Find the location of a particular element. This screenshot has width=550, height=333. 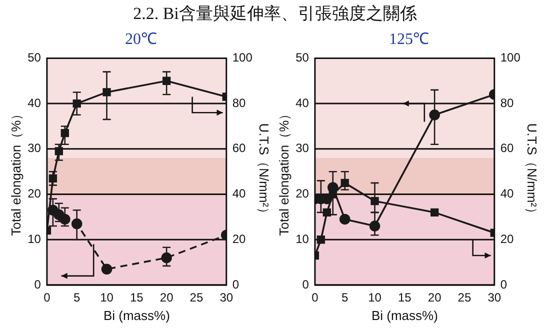

chart-subtitle: 20℃ is located at coordinates (141, 39).